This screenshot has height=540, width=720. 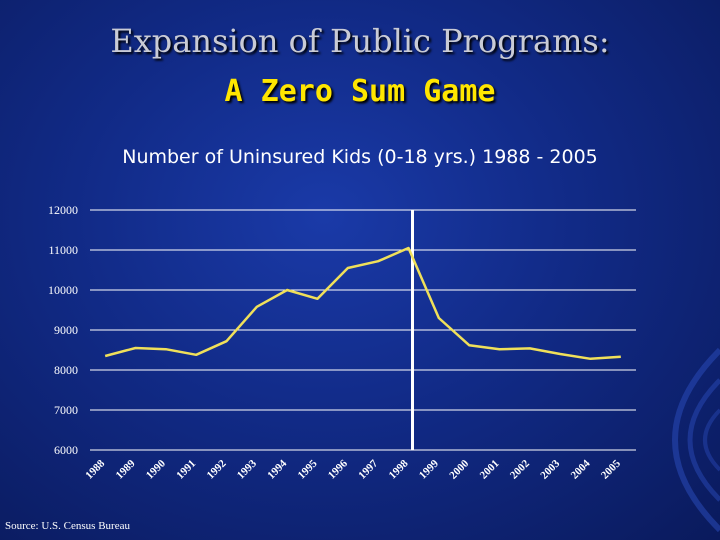 What do you see at coordinates (66, 370) in the screenshot?
I see `y-tick-label: 8000` at bounding box center [66, 370].